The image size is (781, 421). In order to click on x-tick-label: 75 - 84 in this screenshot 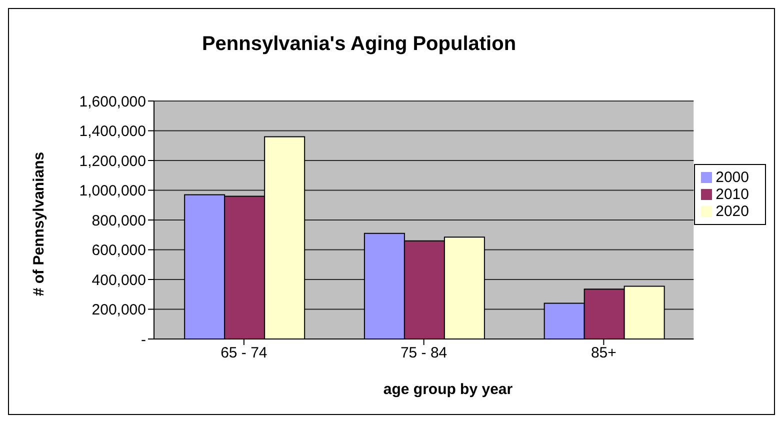, I will do `click(424, 353)`.